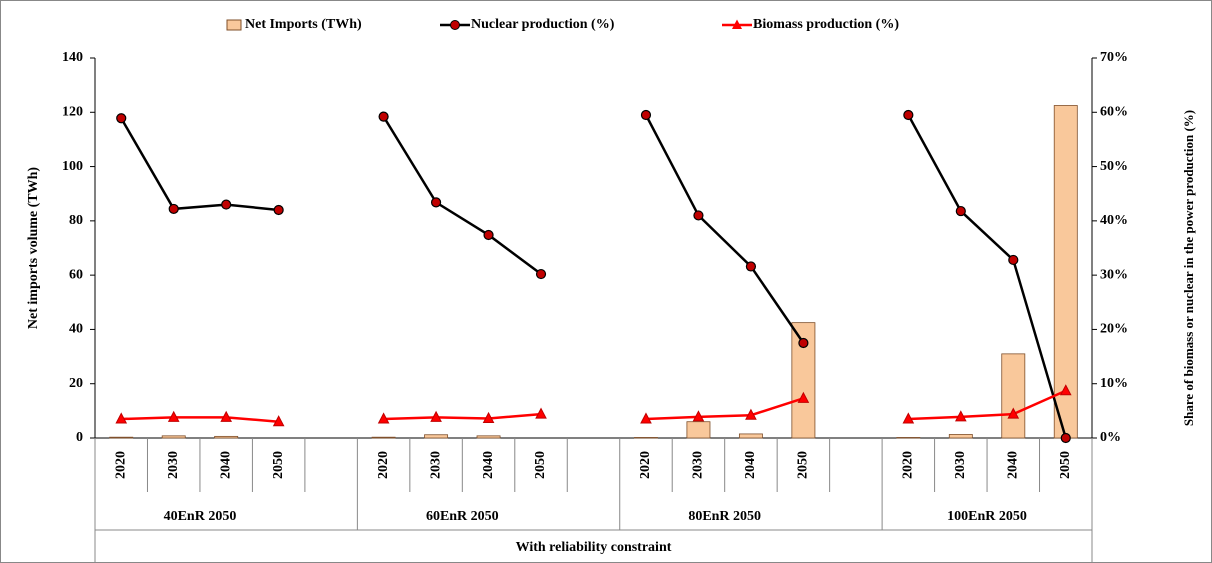 The image size is (1212, 563). What do you see at coordinates (1114, 383) in the screenshot?
I see `y2-tick-label: 10%` at bounding box center [1114, 383].